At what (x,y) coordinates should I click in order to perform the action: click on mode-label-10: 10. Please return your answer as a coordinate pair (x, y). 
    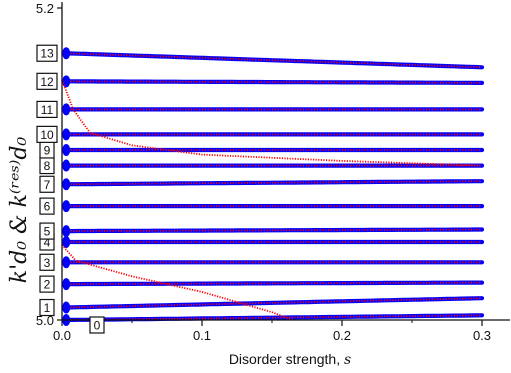
    Looking at the image, I should click on (47, 135).